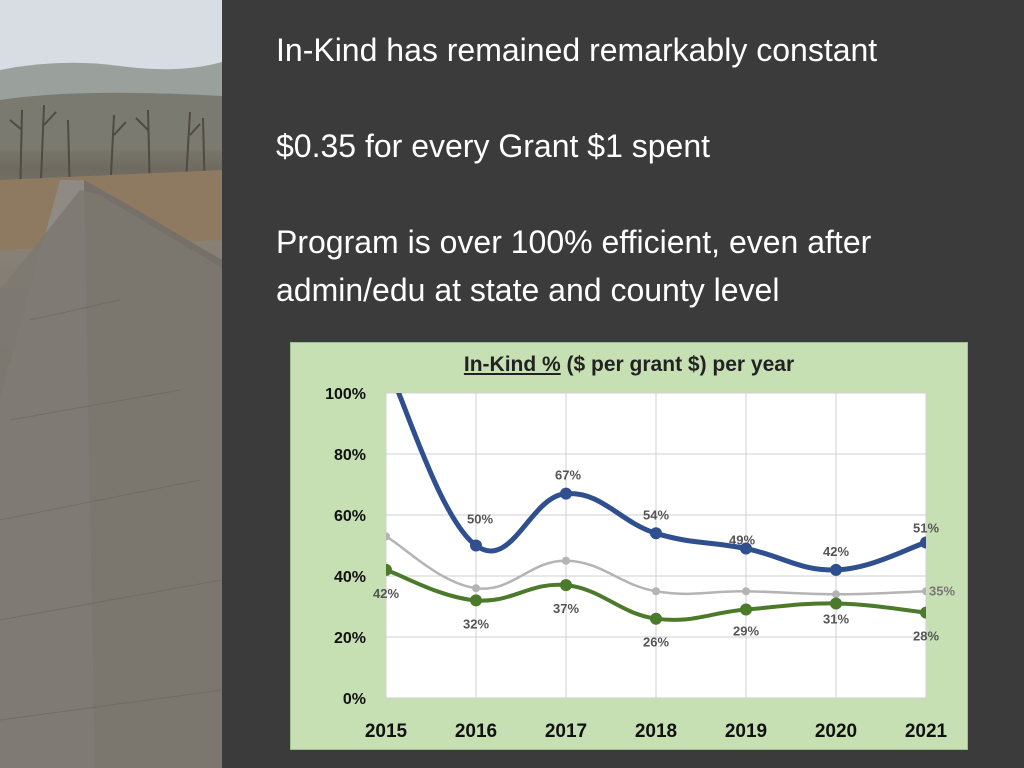 This screenshot has width=1024, height=768. I want to click on data-label-green: 32%, so click(476, 623).